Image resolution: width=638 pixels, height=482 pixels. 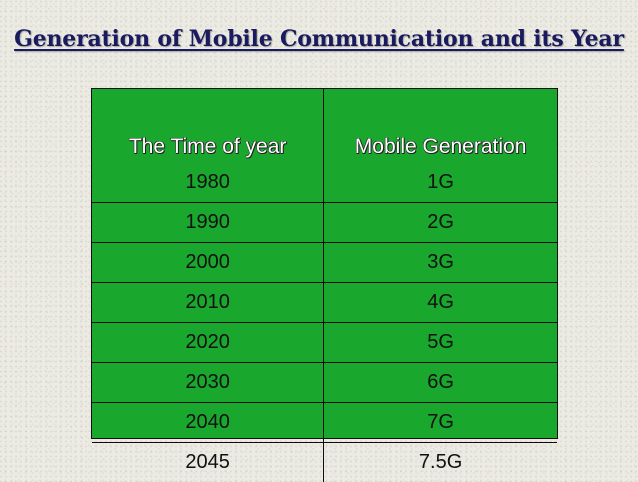 What do you see at coordinates (440, 423) in the screenshot?
I see `generation-cell: 7G` at bounding box center [440, 423].